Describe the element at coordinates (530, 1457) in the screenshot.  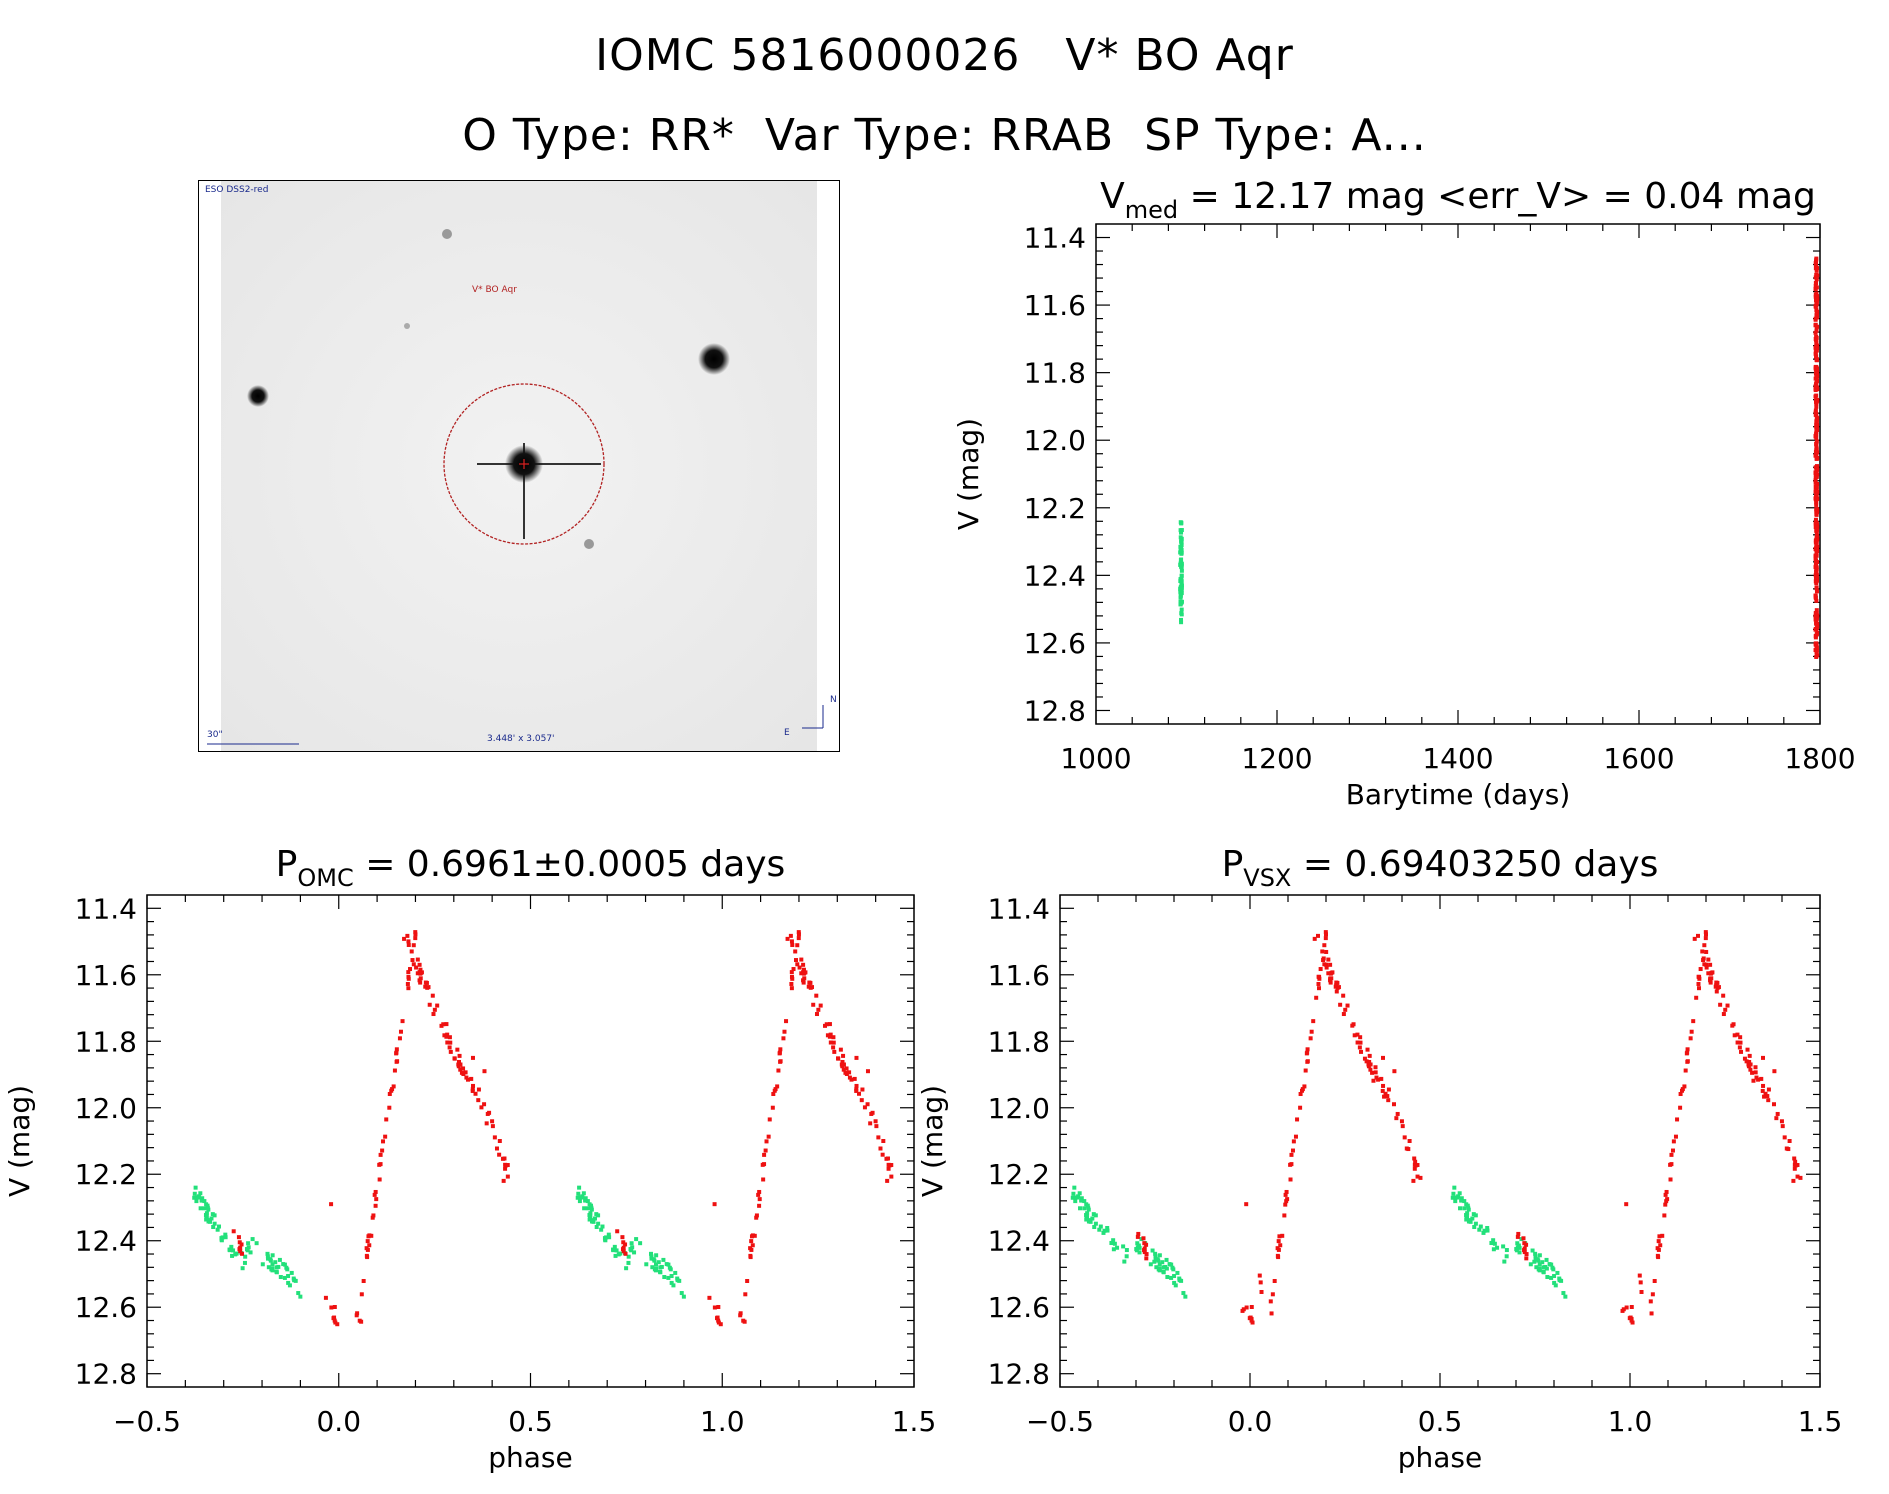
I see `x-axis-label: phase` at that location.